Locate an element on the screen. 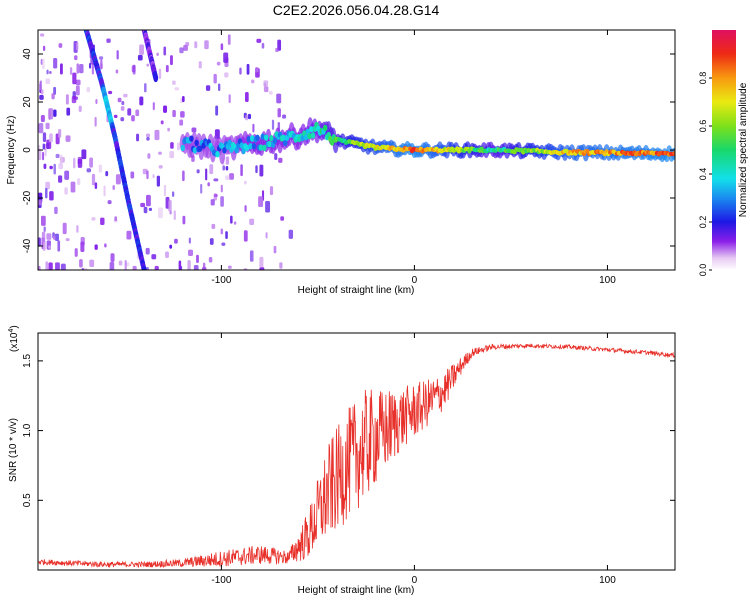  figure-title: C2E2.2026.056.04.28.G14 is located at coordinates (356, 10).